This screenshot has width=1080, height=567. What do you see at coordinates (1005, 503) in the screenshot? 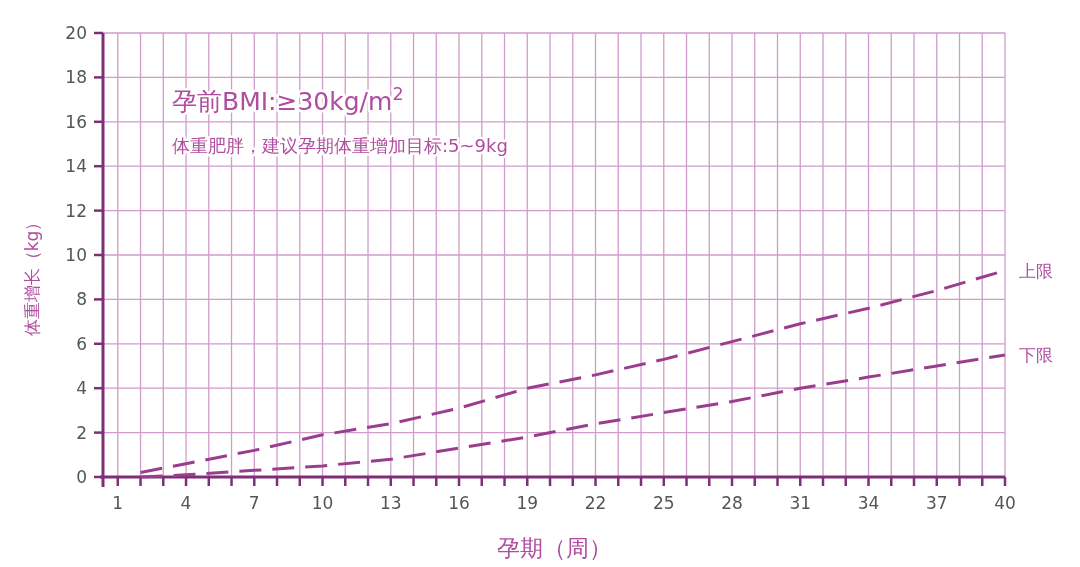
I see `x-tick-label: 40` at bounding box center [1005, 503].